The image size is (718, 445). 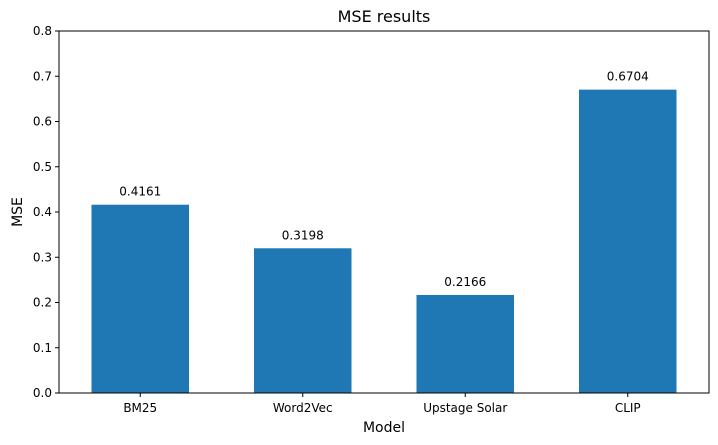 I want to click on bar-clip, so click(x=628, y=241).